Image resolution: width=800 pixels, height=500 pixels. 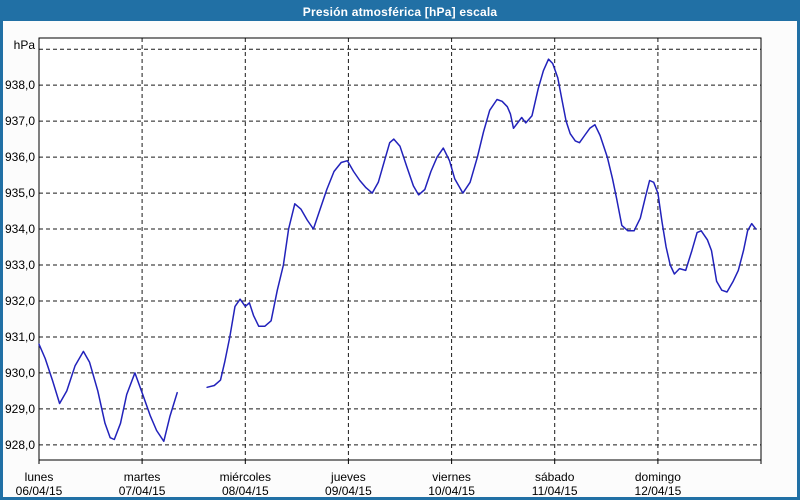 What do you see at coordinates (39, 477) in the screenshot?
I see `x-day-label: lunes` at bounding box center [39, 477].